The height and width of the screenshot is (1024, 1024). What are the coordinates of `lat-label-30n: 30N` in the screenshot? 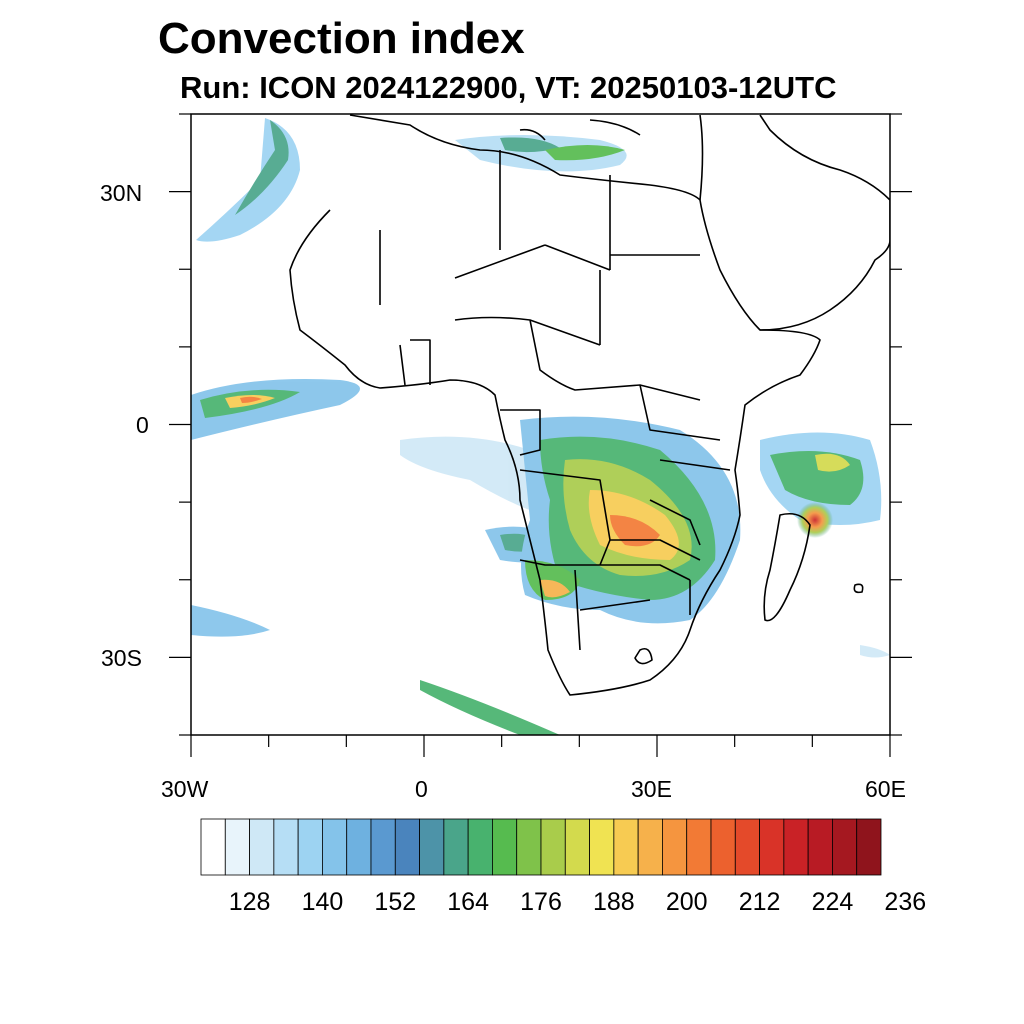 It's located at (121, 193).